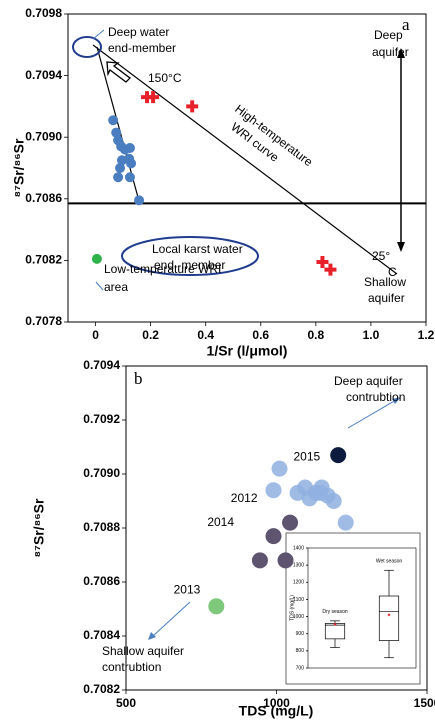  I want to click on annotation: 25°, so click(381, 256).